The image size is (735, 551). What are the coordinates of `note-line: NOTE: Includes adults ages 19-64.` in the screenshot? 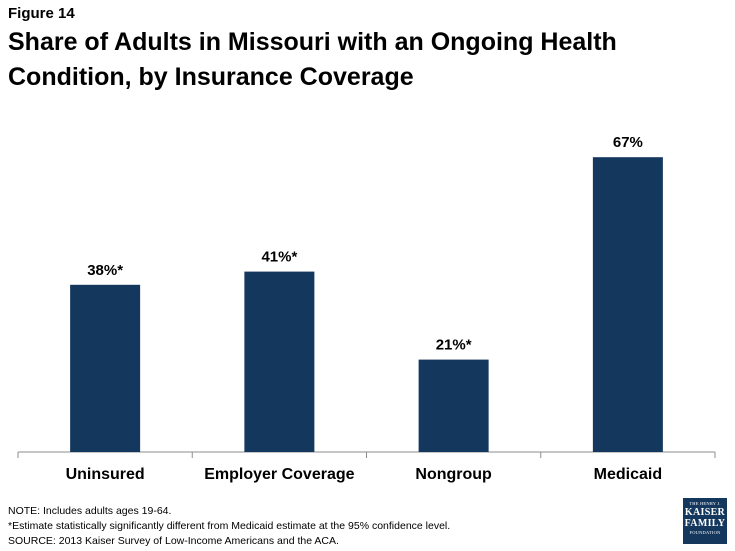 It's located at (90, 511).